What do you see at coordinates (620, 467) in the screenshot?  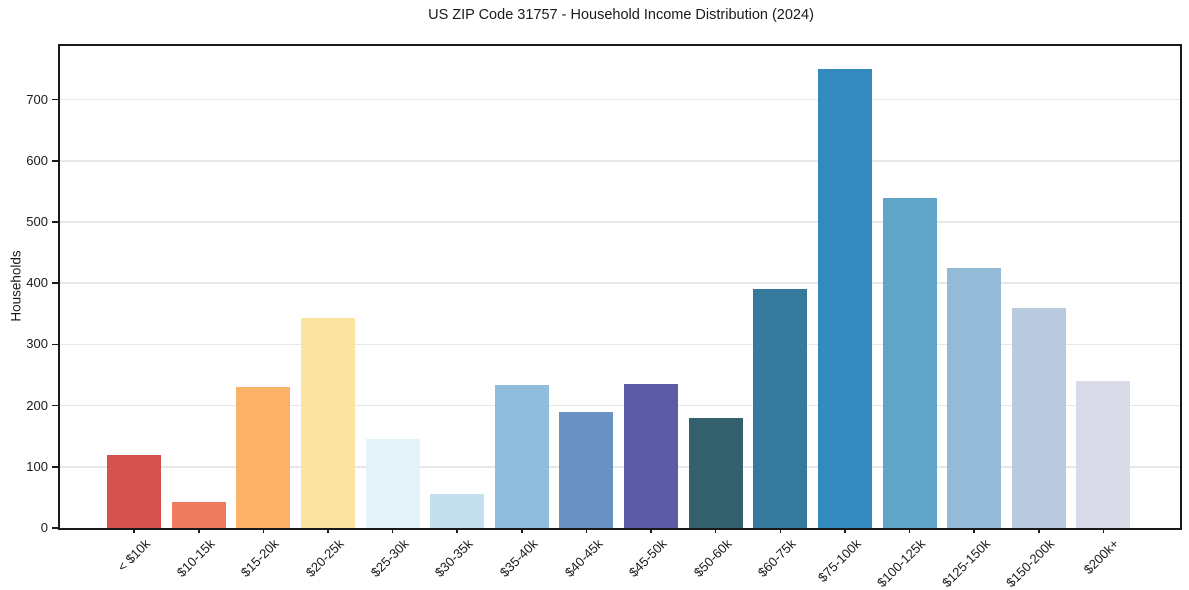 I see `gridline-y100` at bounding box center [620, 467].